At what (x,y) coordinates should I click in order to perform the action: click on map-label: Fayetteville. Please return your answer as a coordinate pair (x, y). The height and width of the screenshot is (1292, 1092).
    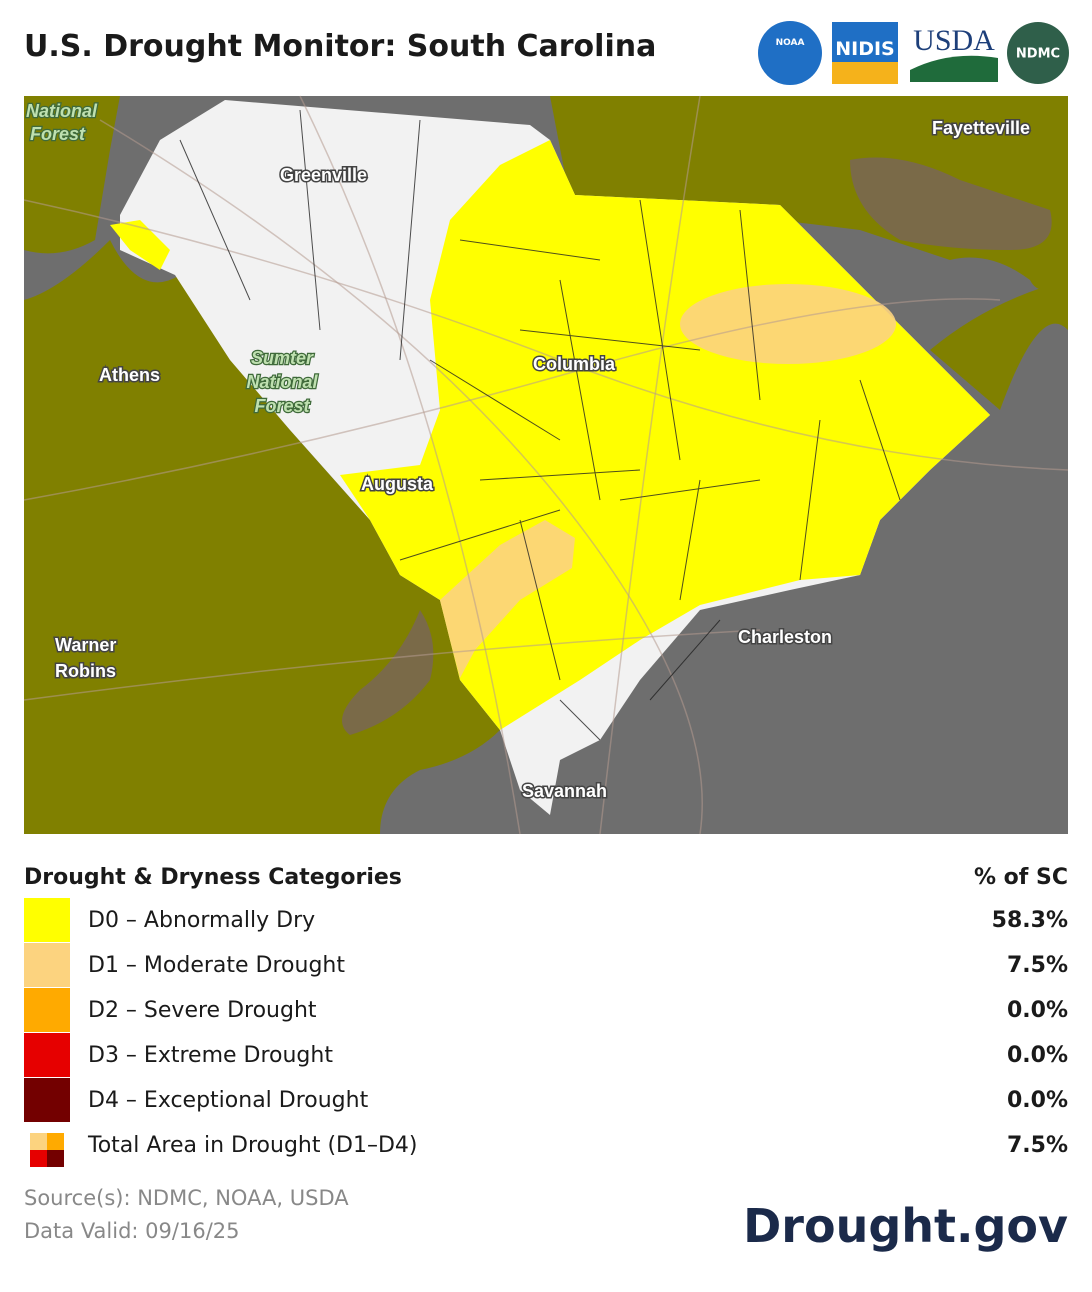
    Looking at the image, I should click on (981, 128).